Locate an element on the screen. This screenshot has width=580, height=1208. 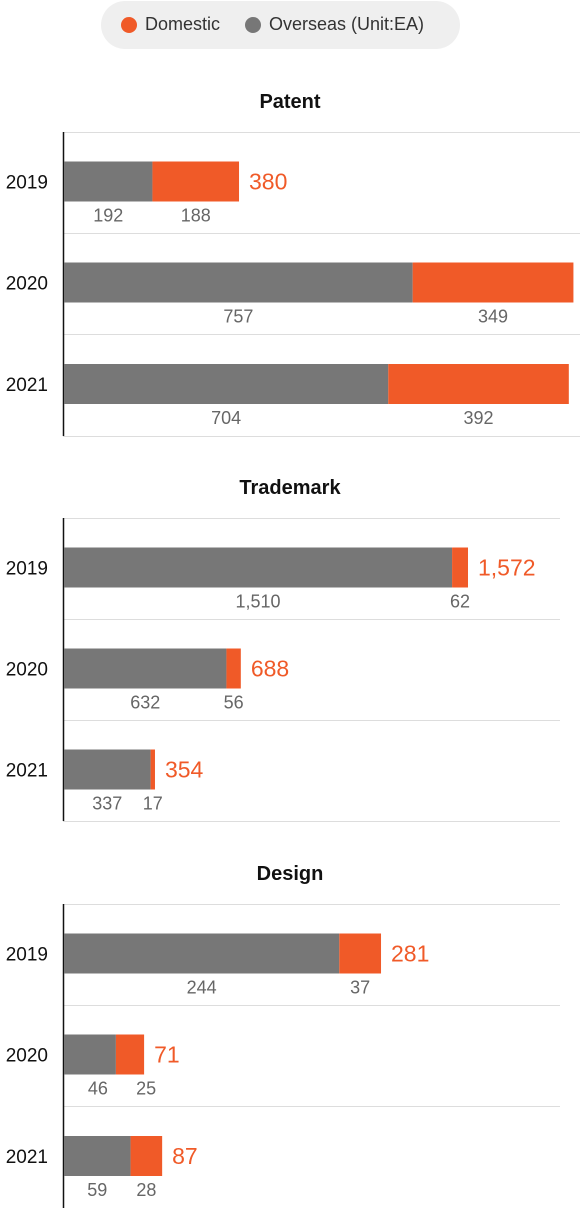
overseas-value-label-2019: 244 is located at coordinates (202, 988).